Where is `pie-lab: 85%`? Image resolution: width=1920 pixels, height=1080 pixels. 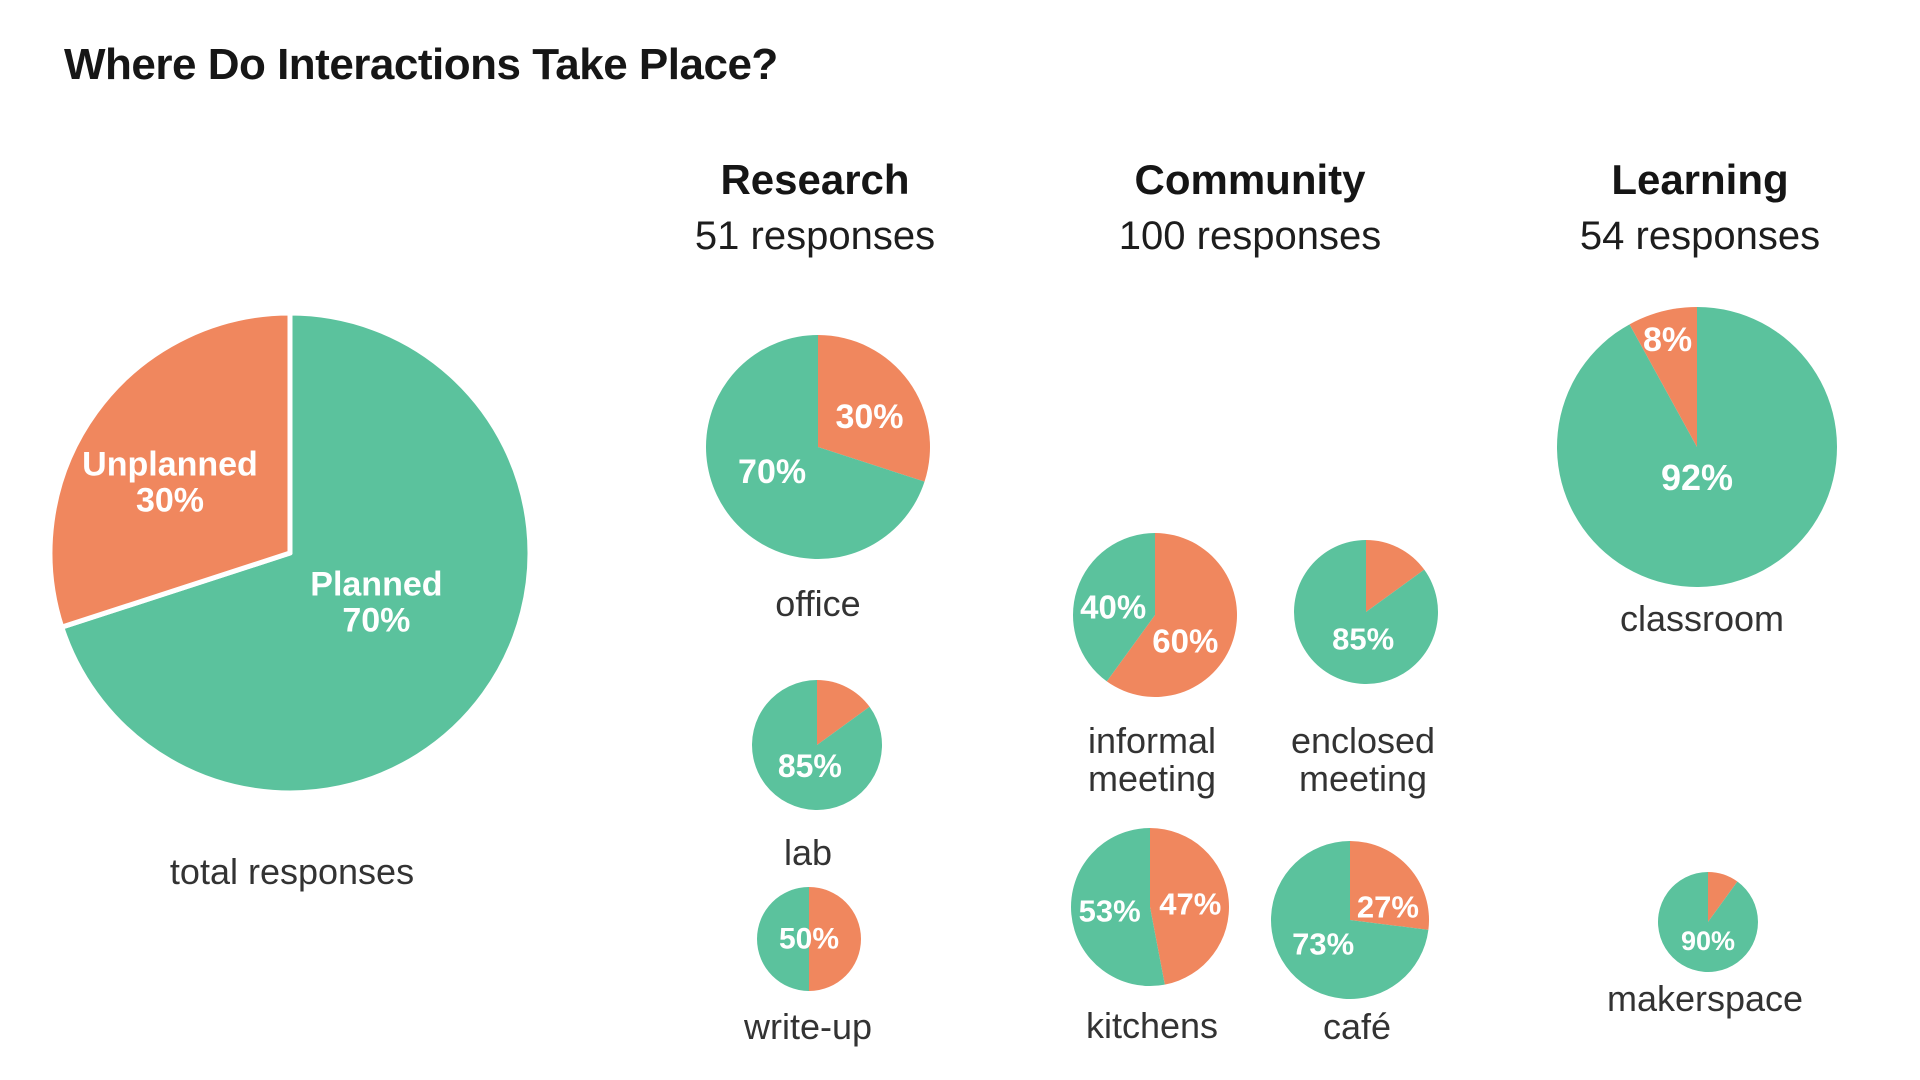 pie-lab: 85% is located at coordinates (817, 745).